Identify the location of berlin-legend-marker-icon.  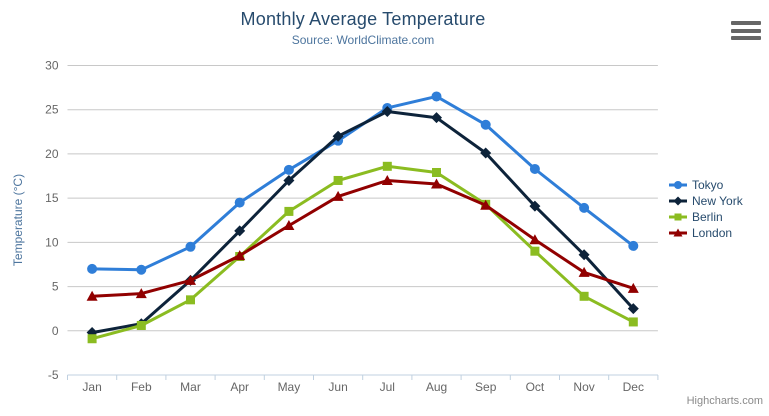
(678, 216).